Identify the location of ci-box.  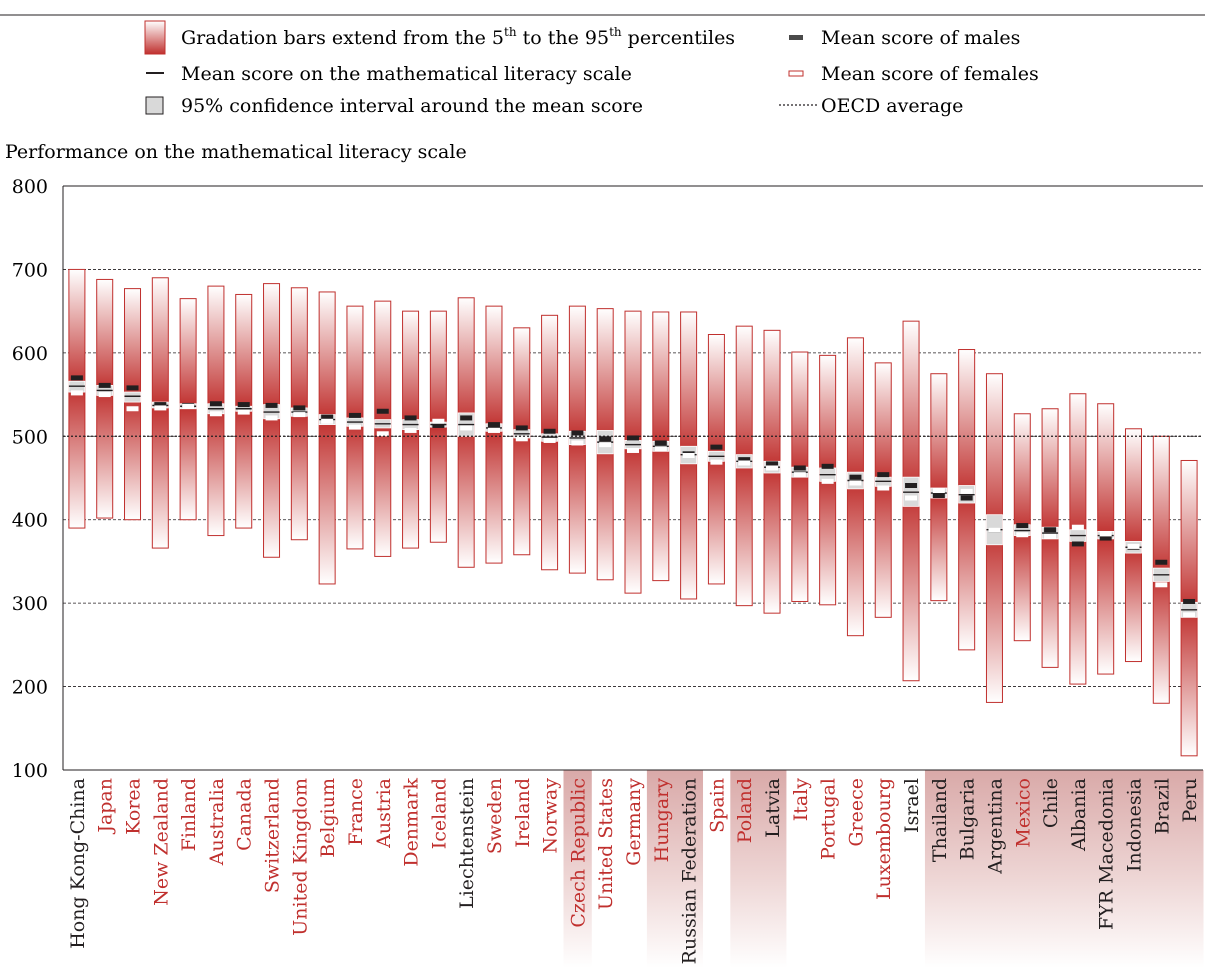
(132, 397).